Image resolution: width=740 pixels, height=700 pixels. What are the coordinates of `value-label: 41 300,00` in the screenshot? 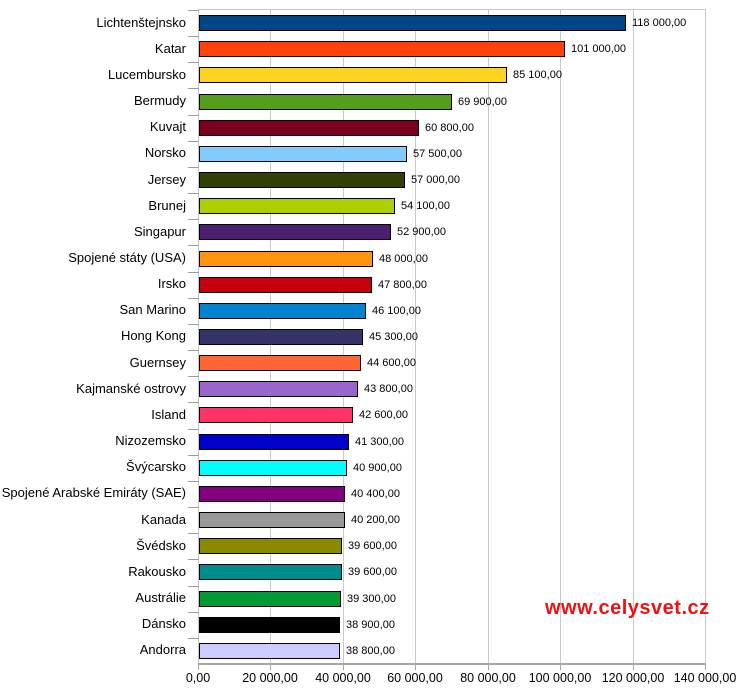 It's located at (379, 442).